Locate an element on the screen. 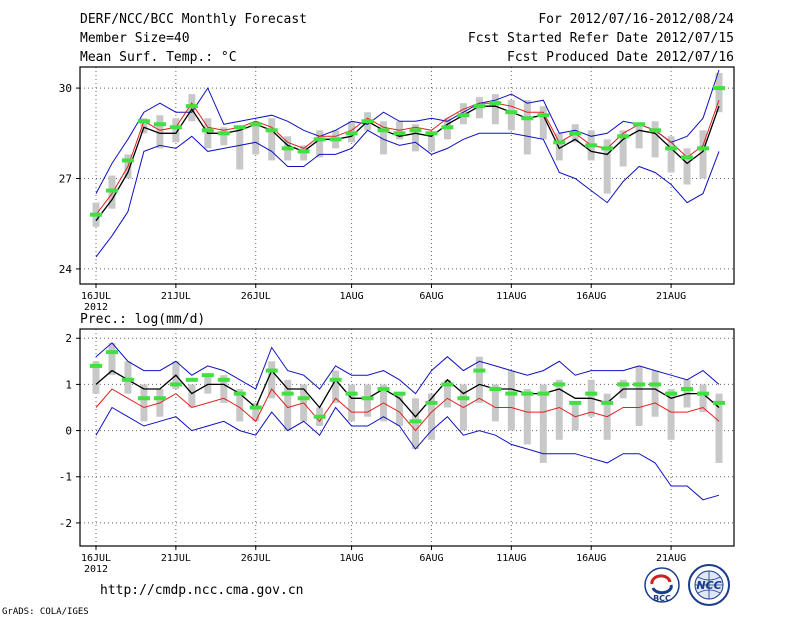  temp-xtick-label: 1AUG is located at coordinates (352, 296).